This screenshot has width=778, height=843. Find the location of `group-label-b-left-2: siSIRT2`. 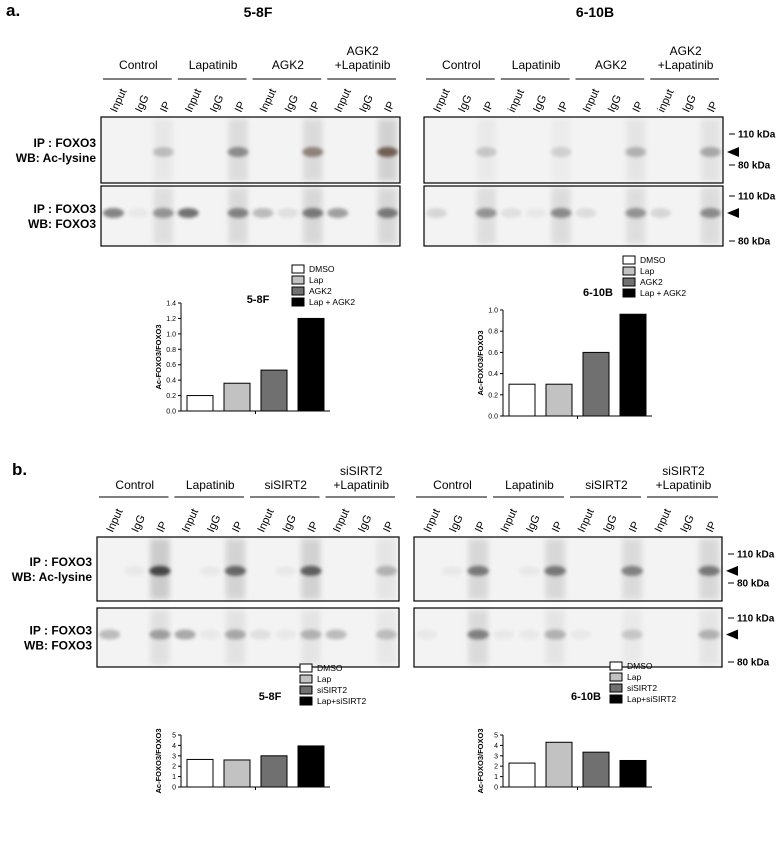

group-label-b-left-2: siSIRT2 is located at coordinates (286, 485).